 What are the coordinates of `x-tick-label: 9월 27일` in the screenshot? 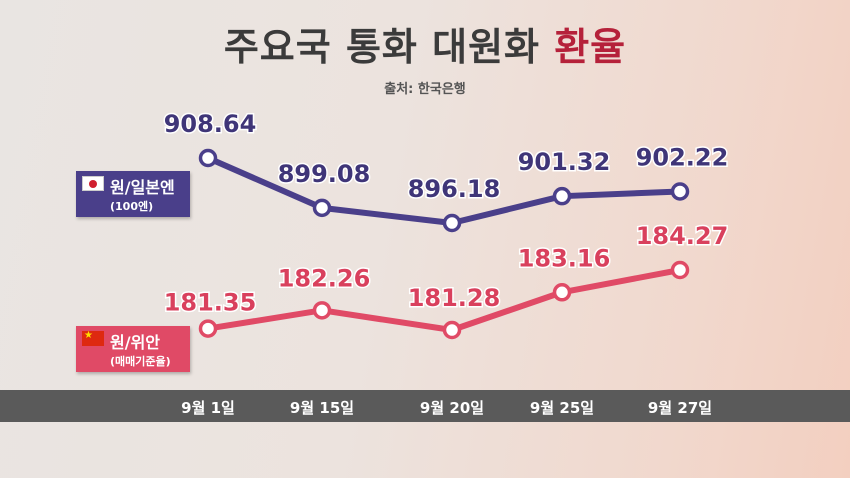 It's located at (680, 408).